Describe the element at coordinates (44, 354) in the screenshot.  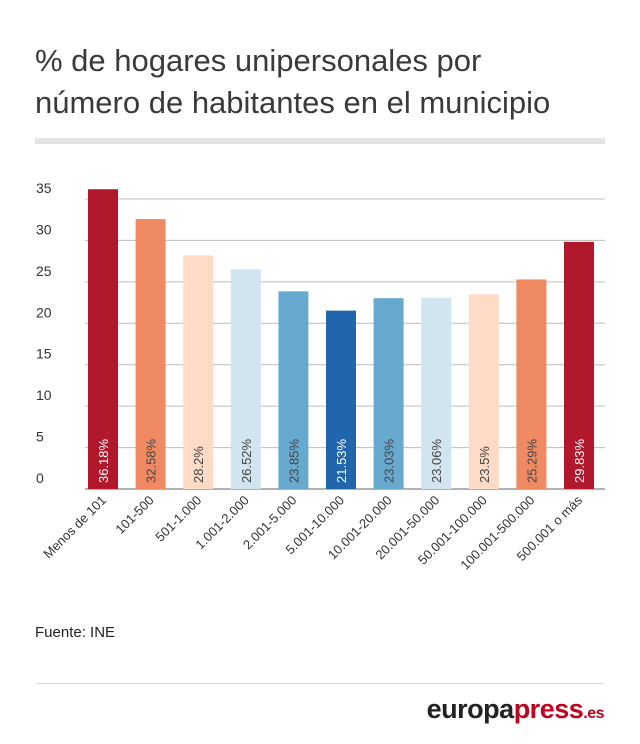
I see `y-tick-label: 15` at that location.